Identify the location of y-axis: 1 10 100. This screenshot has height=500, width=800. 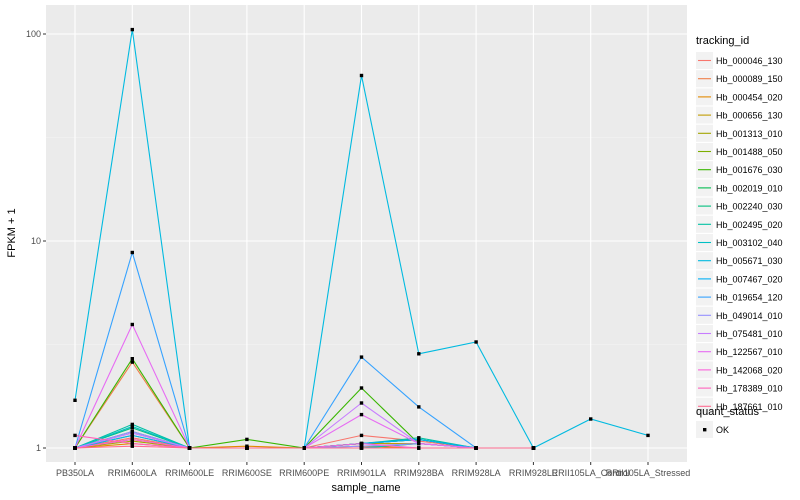
(36, 241).